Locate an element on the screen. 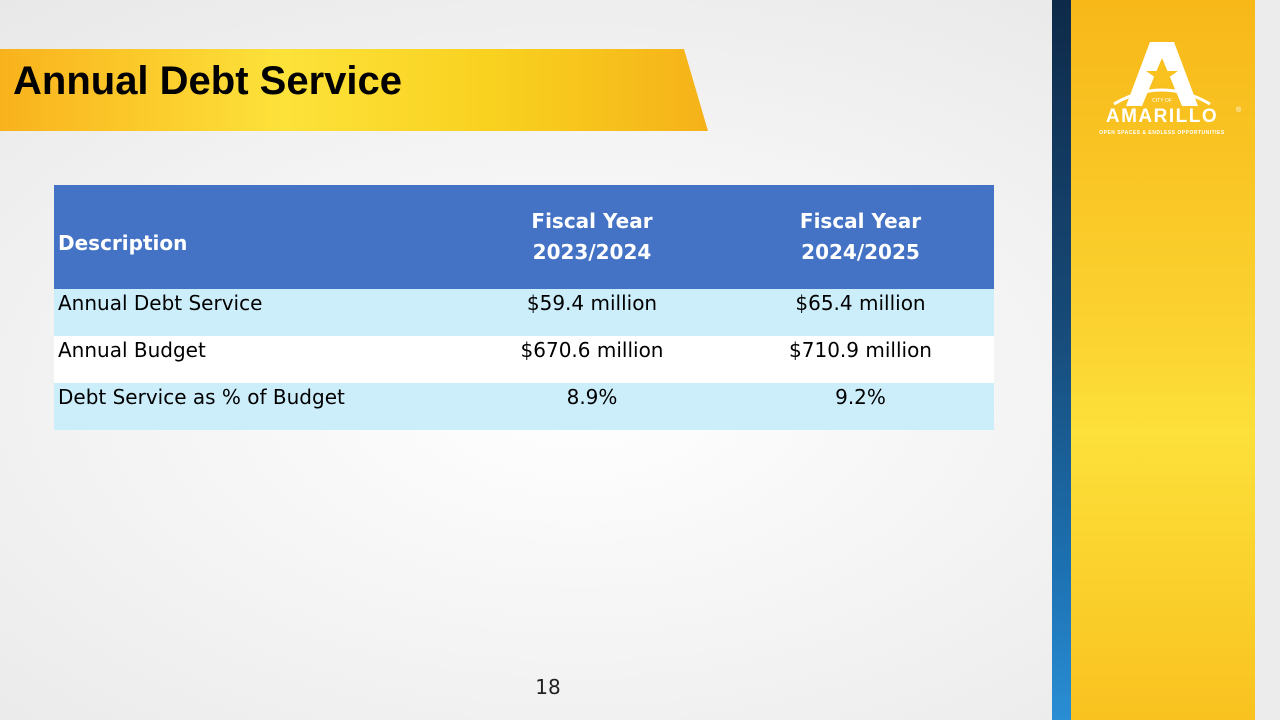  side-accent-bar is located at coordinates (1061, 360).